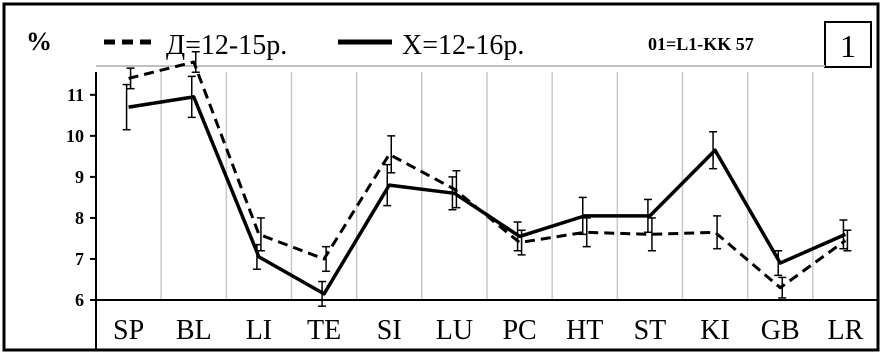 Image resolution: width=882 pixels, height=354 pixels. I want to click on y-unit-label: %, so click(39, 41).